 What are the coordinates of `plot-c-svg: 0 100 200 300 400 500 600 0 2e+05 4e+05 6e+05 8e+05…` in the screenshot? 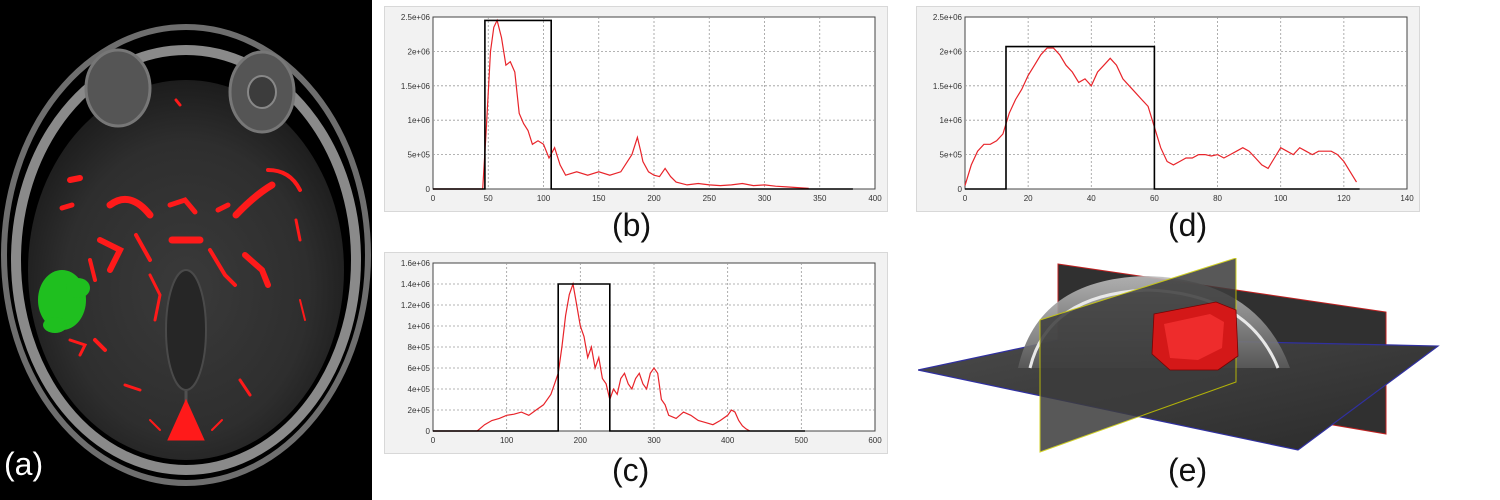 It's located at (641, 352).